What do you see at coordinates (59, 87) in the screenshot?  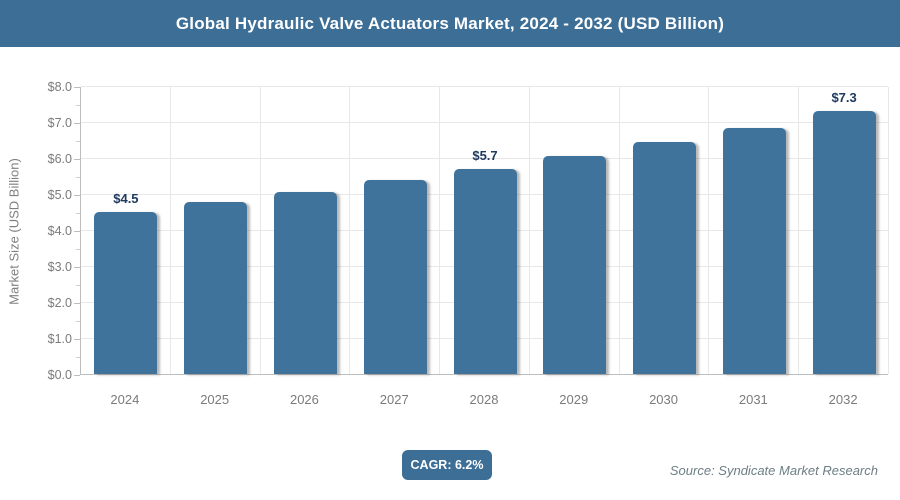 I see `y-tick-label: $8.0` at bounding box center [59, 87].